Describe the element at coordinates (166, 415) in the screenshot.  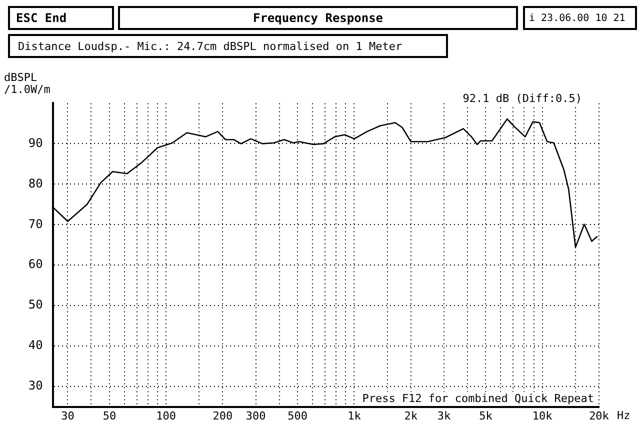
I see `x-tick-label: 100` at that location.